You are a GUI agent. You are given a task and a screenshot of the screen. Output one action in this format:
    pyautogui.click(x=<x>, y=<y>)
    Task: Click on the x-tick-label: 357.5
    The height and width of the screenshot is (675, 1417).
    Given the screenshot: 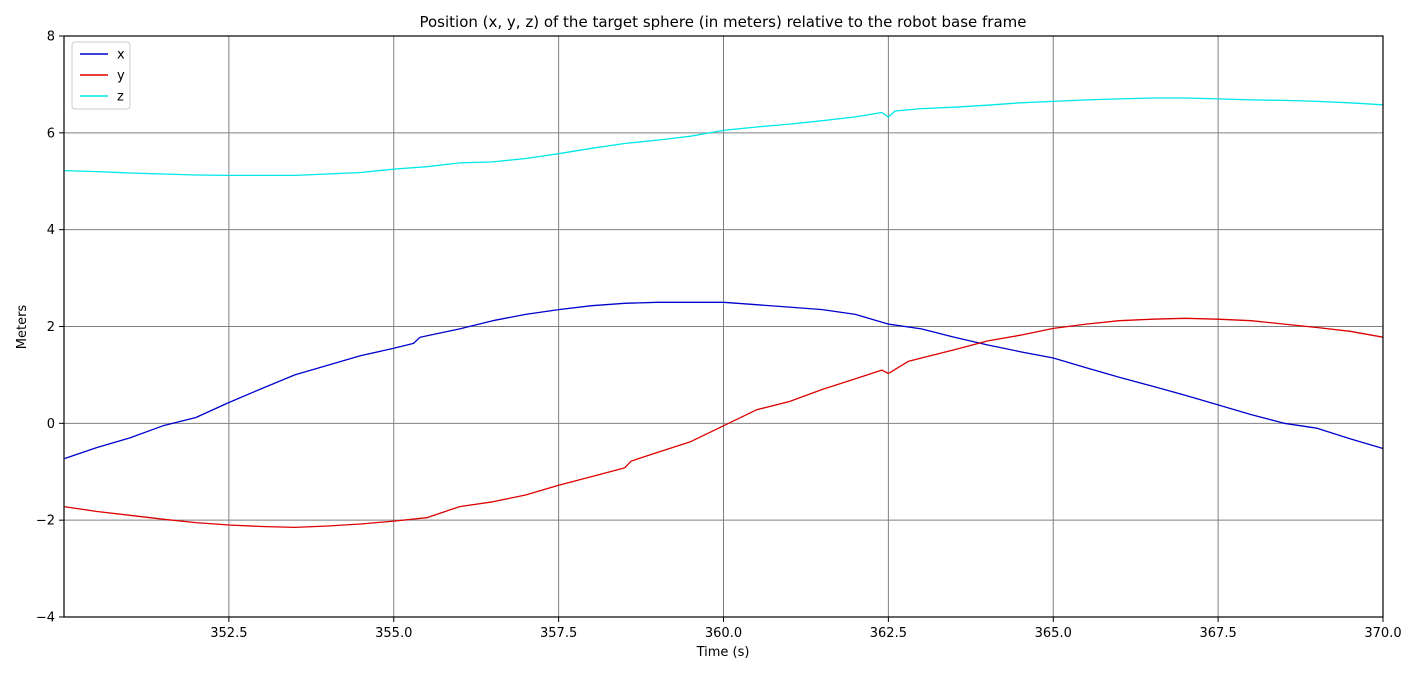 What is the action you would take?
    pyautogui.click(x=558, y=633)
    